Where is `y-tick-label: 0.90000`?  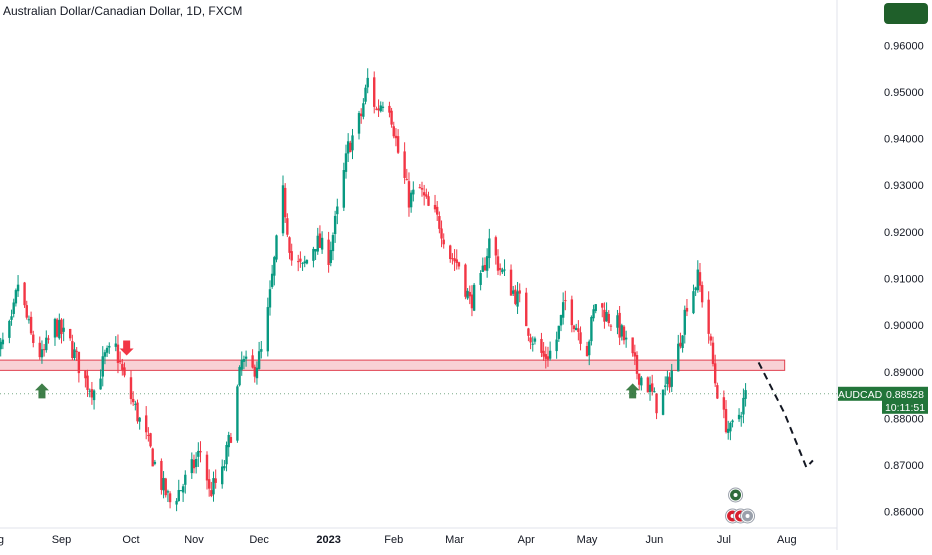
y-tick-label: 0.90000 is located at coordinates (904, 326).